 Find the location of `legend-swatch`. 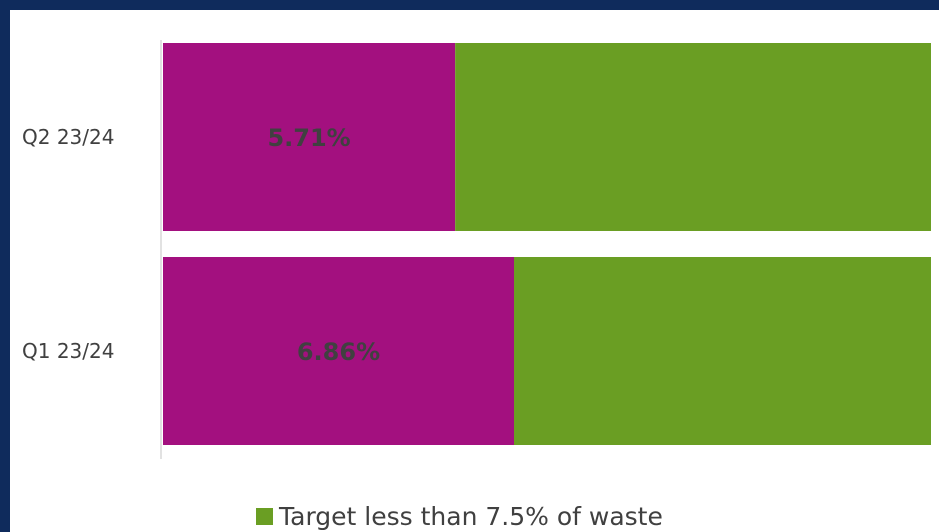

legend-swatch is located at coordinates (264, 516).